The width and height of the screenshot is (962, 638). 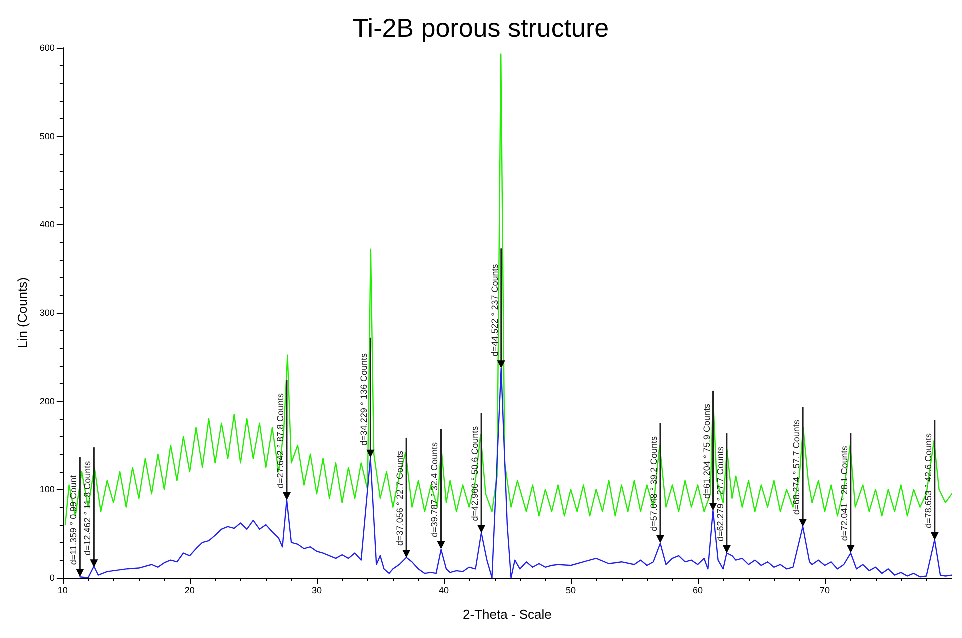 What do you see at coordinates (47, 313) in the screenshot?
I see `y-tick-label: 300` at bounding box center [47, 313].